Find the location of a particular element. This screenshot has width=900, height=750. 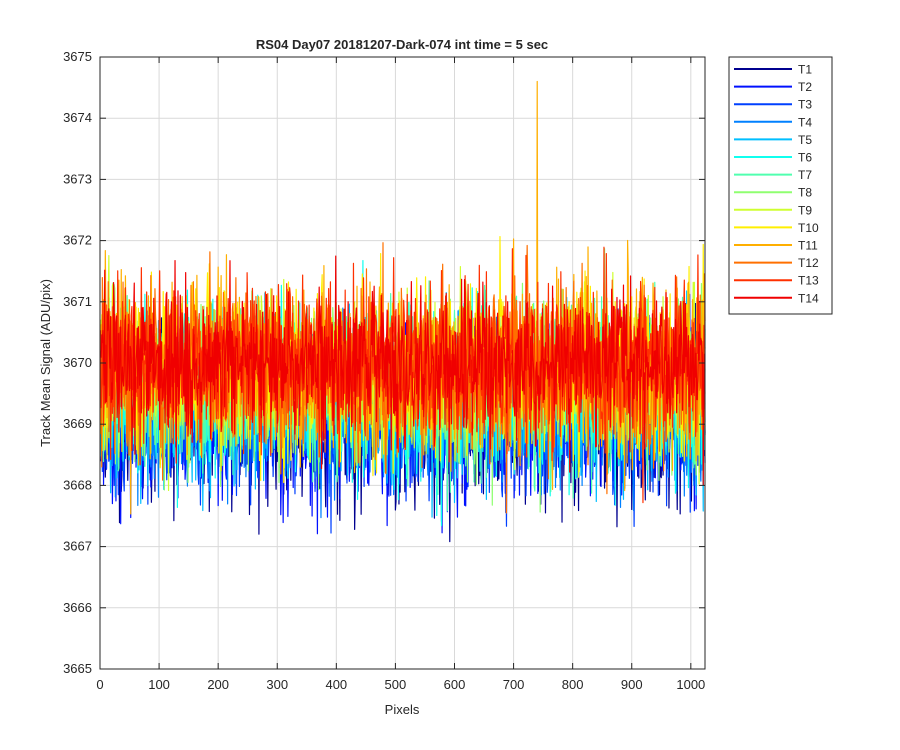

y-tick-label: 3670 is located at coordinates (77, 362).